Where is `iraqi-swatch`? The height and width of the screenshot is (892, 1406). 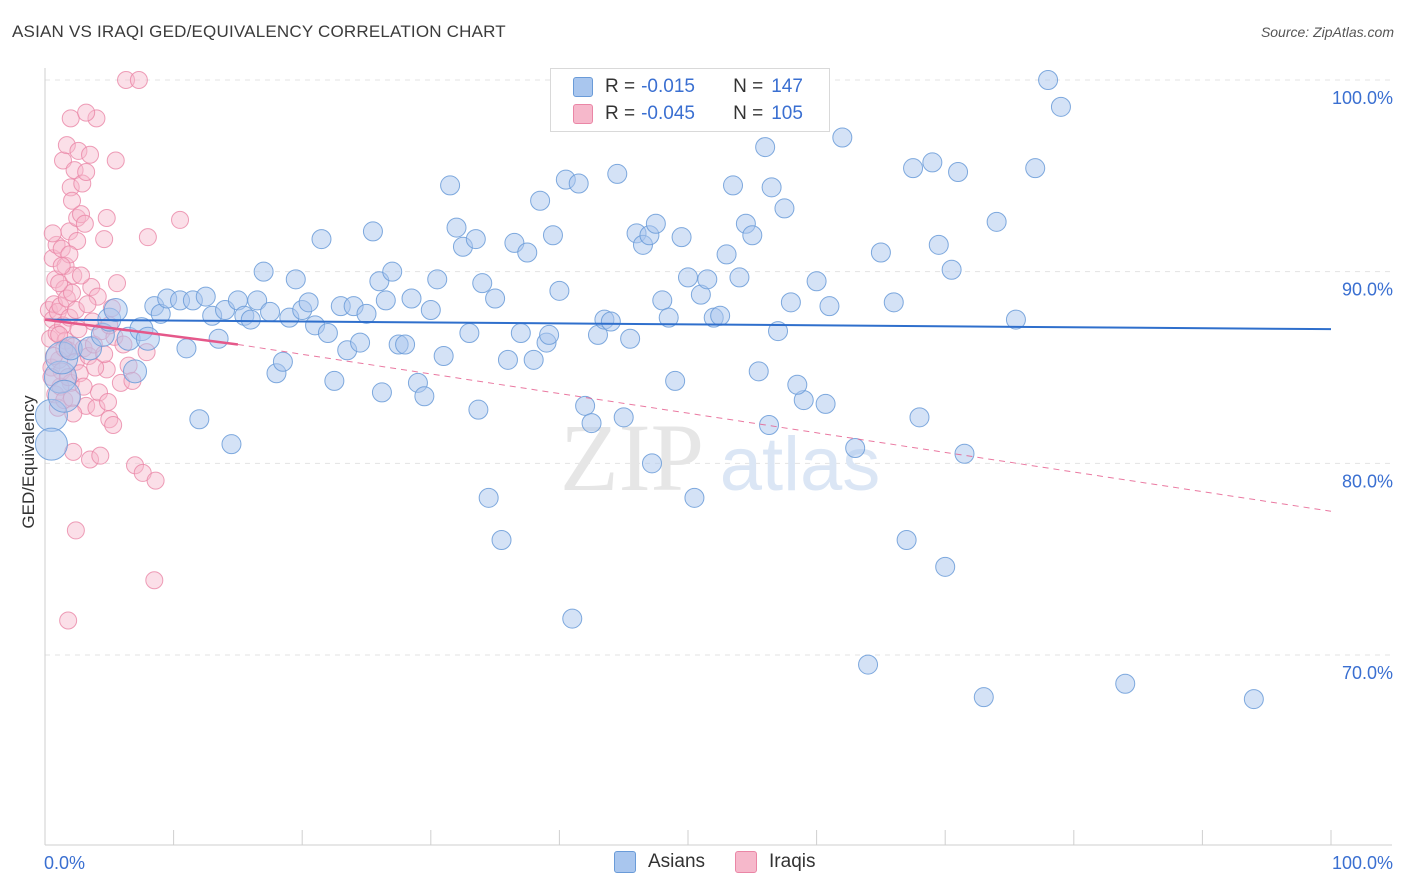
iraqi-swatch is located at coordinates (746, 862).